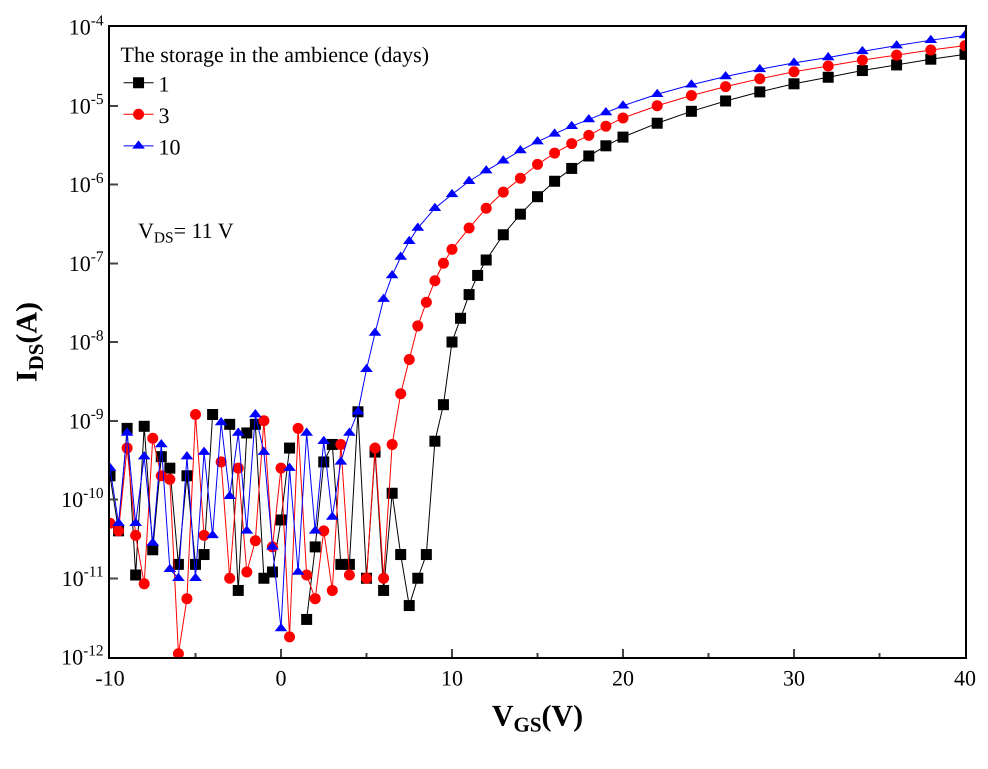 Image resolution: width=988 pixels, height=769 pixels. I want to click on y-tick-label: 10$^{-4}$, so click(86, 26).